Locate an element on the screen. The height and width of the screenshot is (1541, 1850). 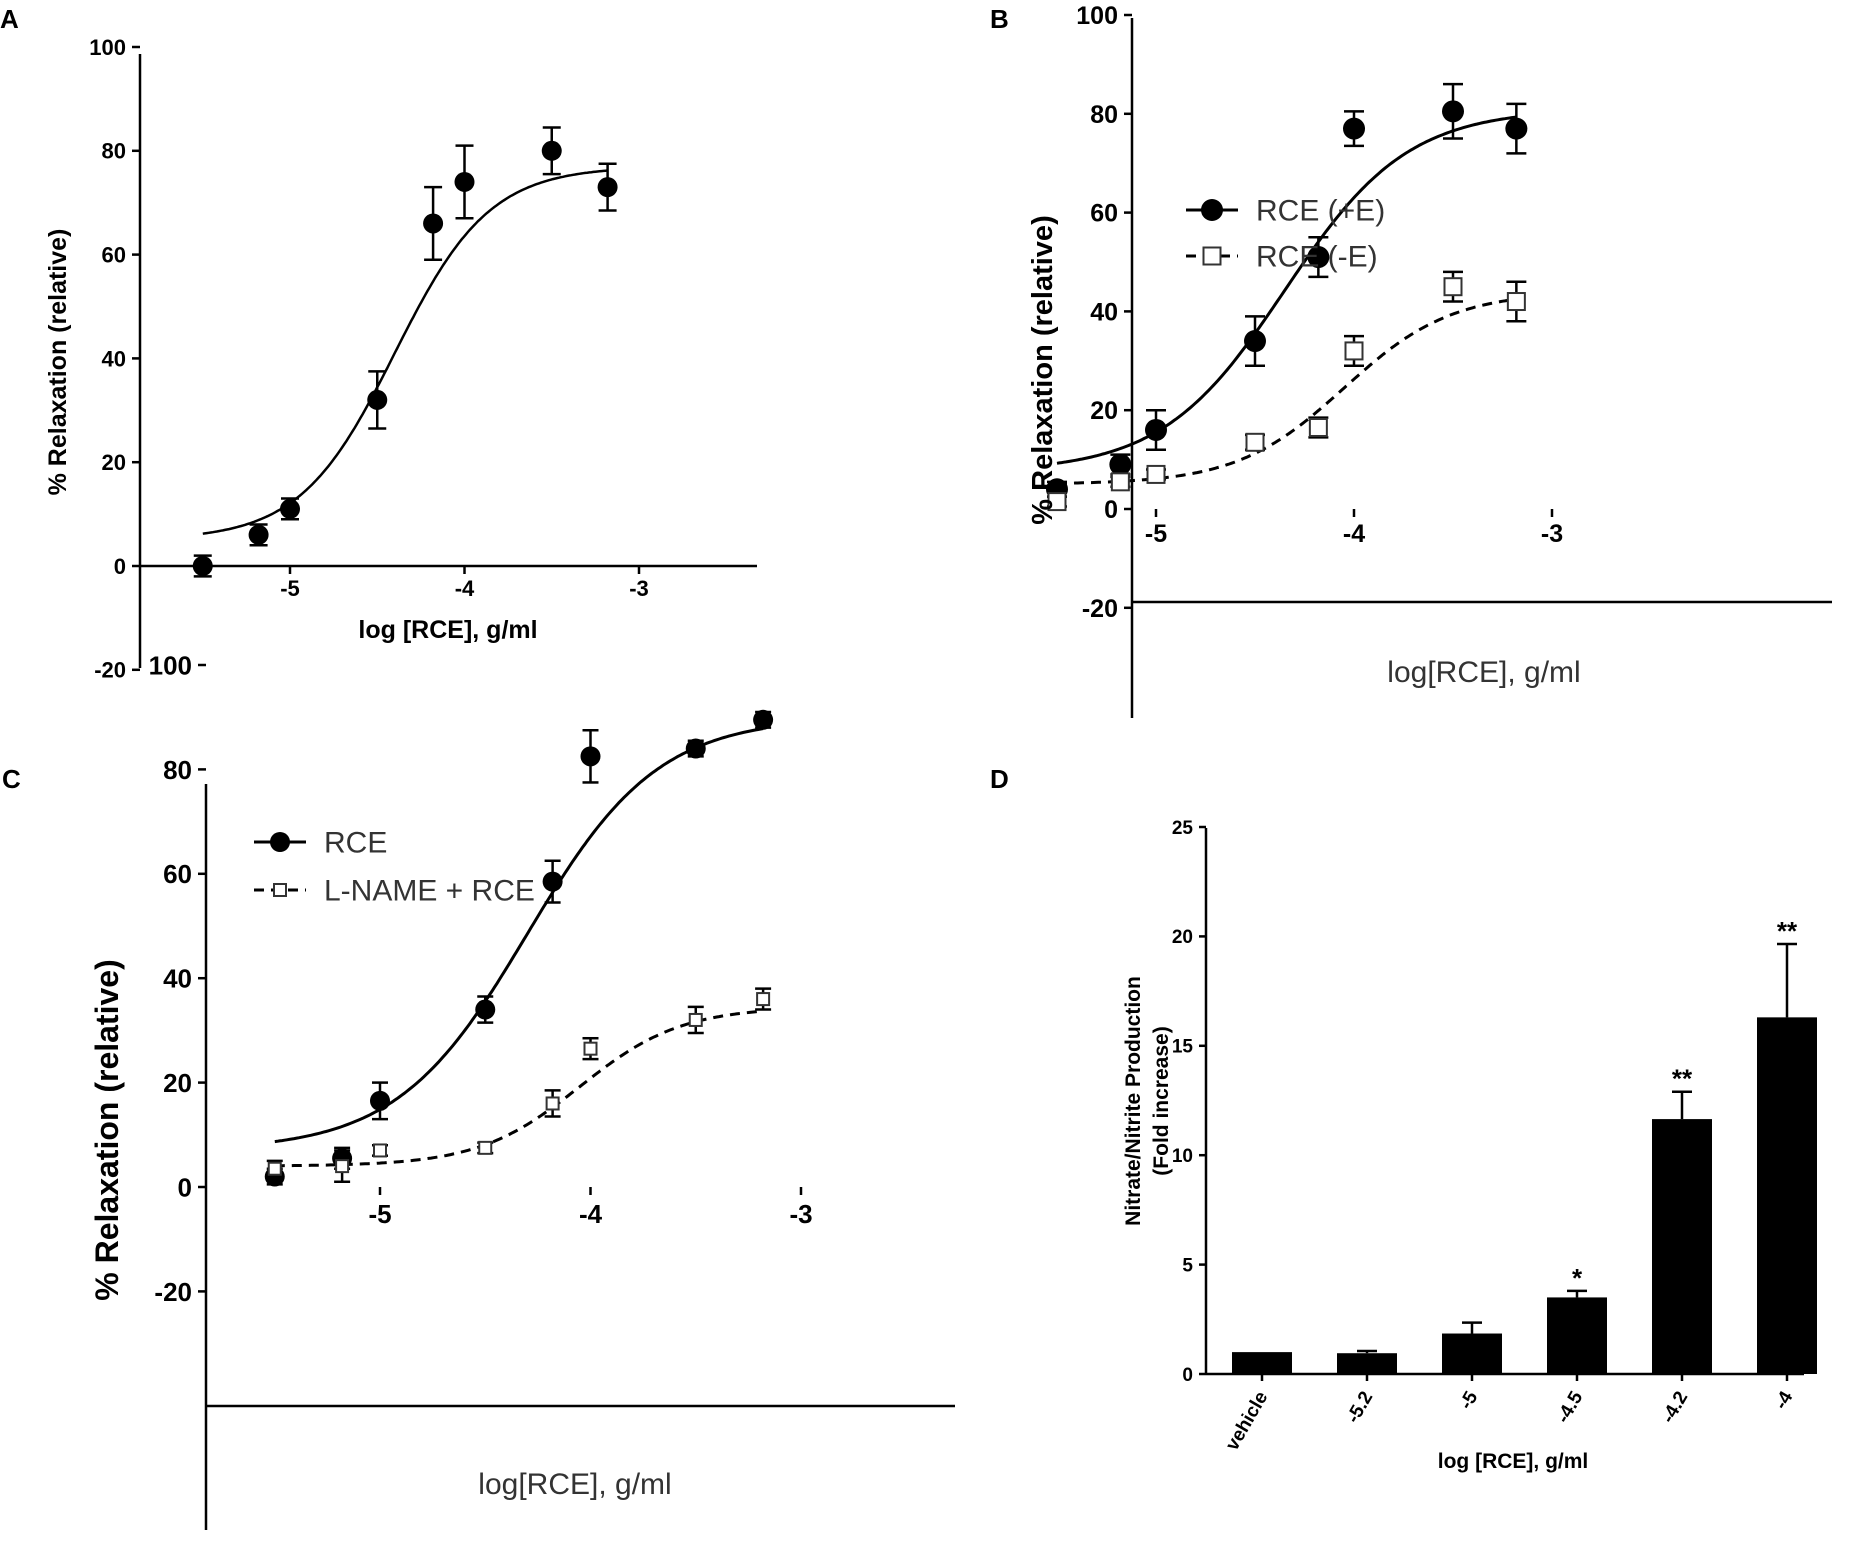
panel-d-y-tick-label: 5 is located at coordinates (1187, 1265).